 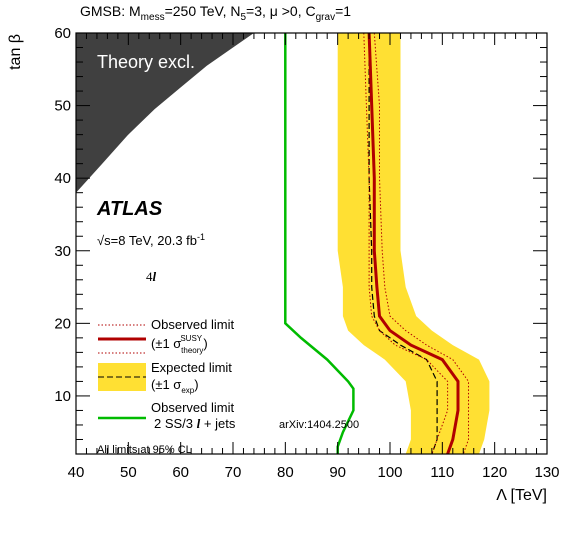 I want to click on x-tick-label: 70, so click(x=233, y=472).